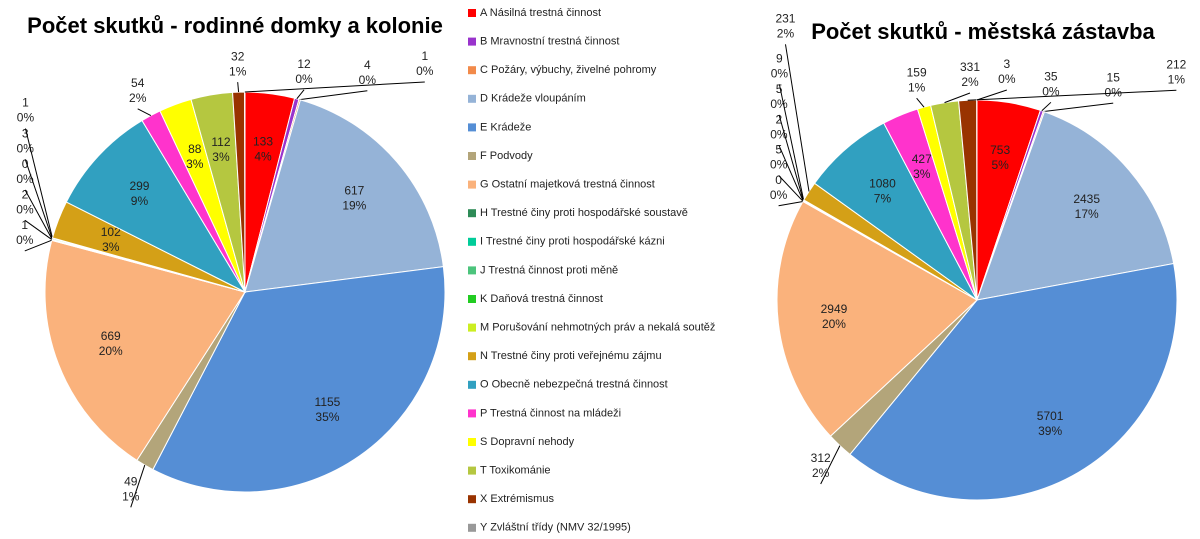 The height and width of the screenshot is (539, 1200). Describe the element at coordinates (354, 190) in the screenshot. I see `data-label: 617` at that location.